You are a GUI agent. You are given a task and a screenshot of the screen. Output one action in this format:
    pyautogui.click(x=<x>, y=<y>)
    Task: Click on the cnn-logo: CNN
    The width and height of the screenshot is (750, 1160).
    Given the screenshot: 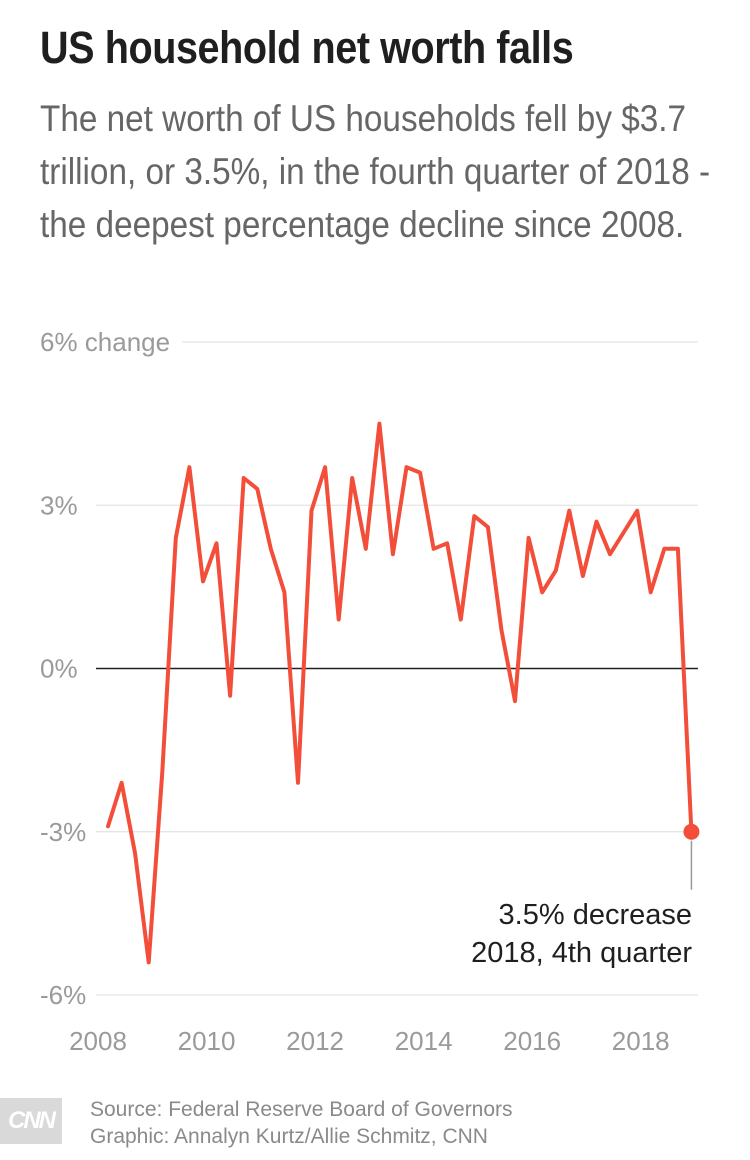 What is the action you would take?
    pyautogui.click(x=31, y=1121)
    